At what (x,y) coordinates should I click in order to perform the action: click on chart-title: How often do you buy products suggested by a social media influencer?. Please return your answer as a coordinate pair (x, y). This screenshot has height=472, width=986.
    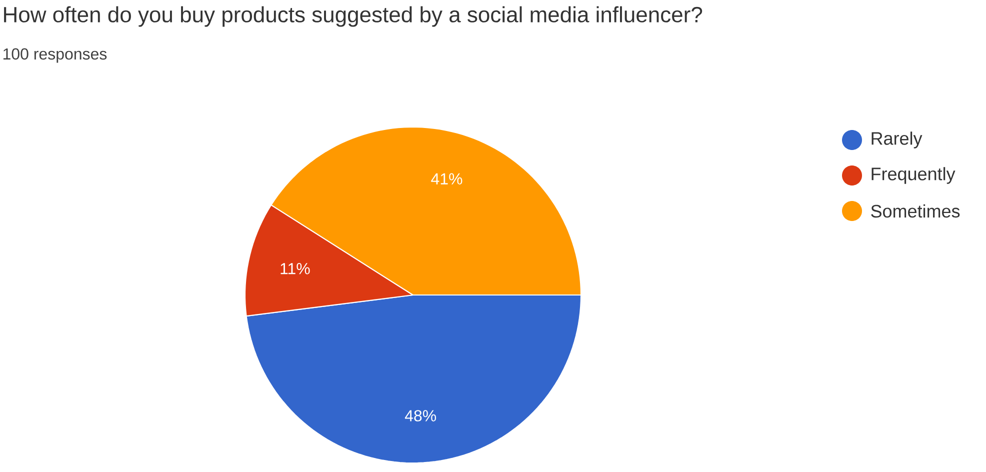
    Looking at the image, I should click on (353, 16).